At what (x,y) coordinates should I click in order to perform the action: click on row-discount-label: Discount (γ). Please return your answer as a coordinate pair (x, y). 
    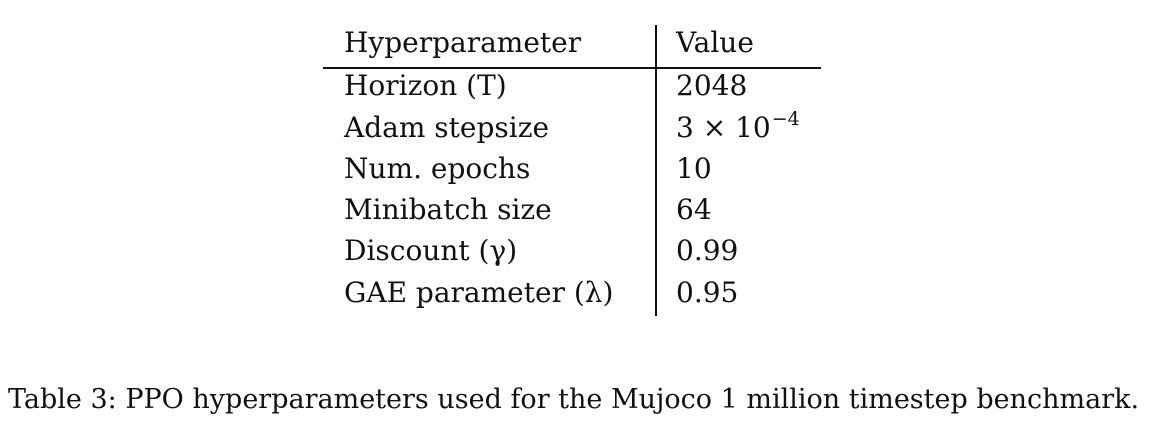
    Looking at the image, I should click on (431, 250).